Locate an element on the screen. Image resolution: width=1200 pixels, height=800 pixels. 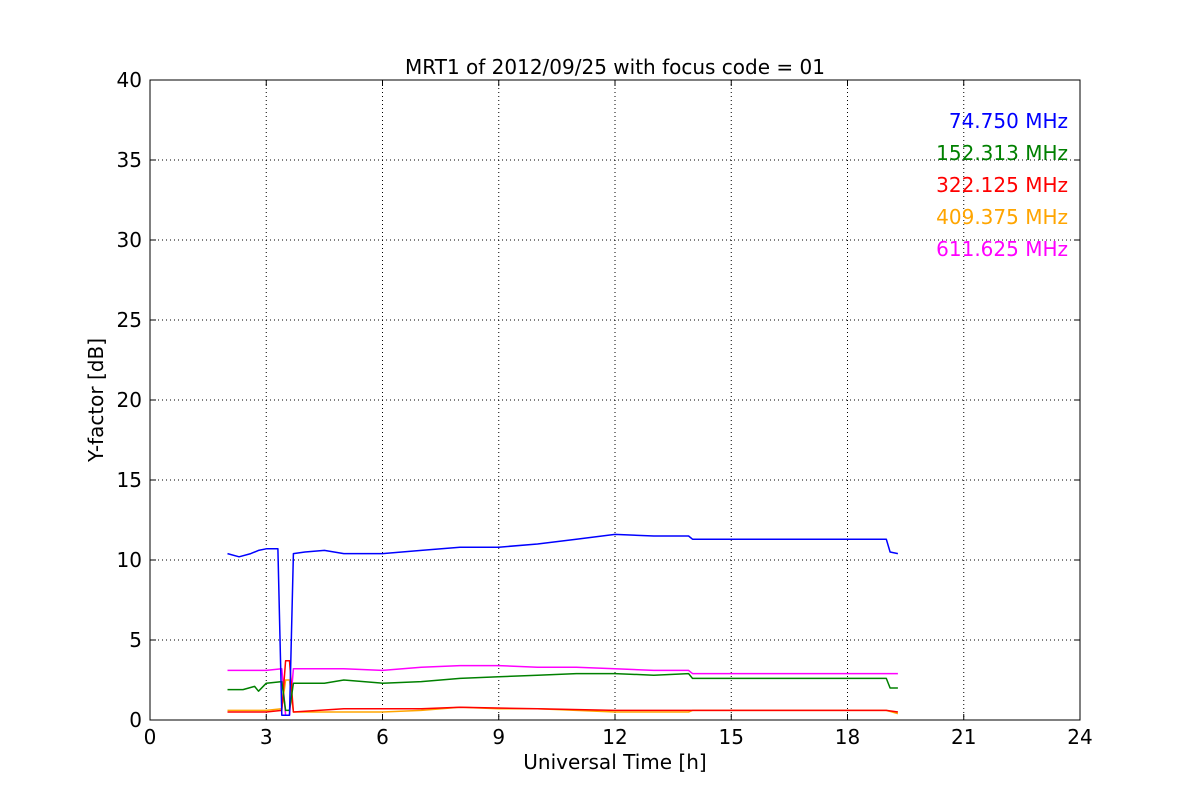
x-tick-label: 21 is located at coordinates (963, 737).